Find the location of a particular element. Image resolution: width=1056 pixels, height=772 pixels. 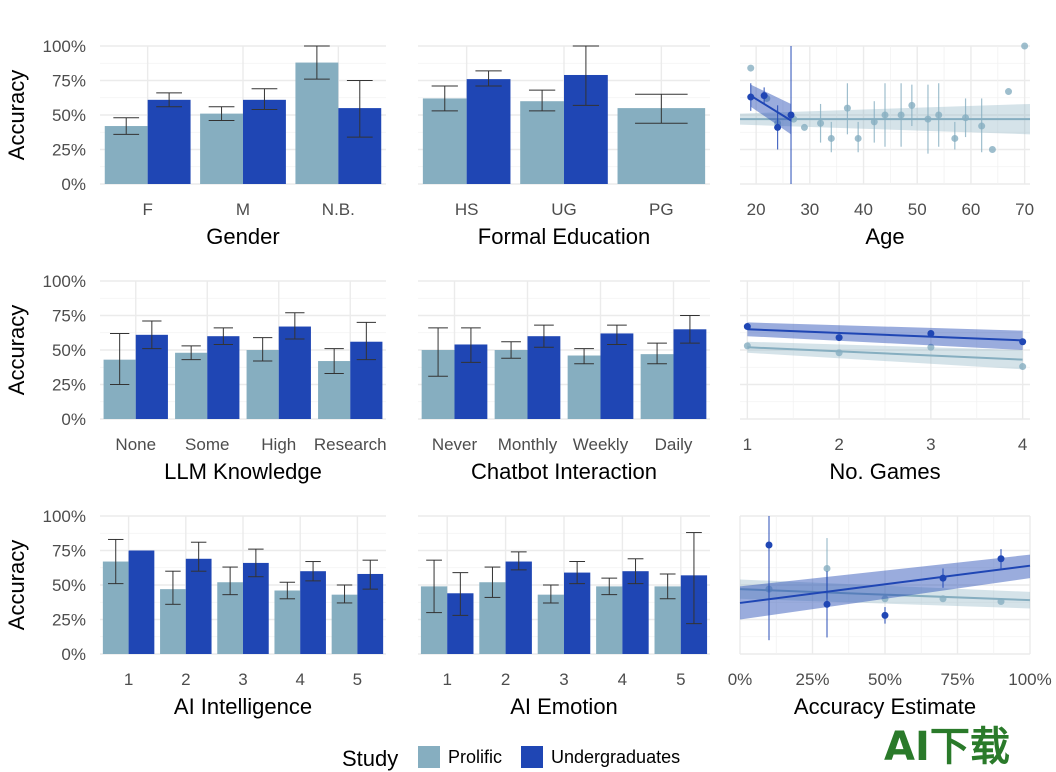

x-tick-label: Monthly is located at coordinates (528, 444).